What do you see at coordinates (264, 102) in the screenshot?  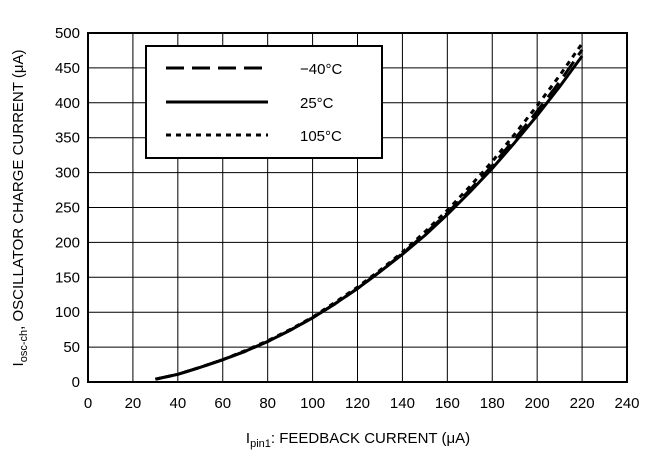 I see `legend: −40°C 25°C 105°C` at bounding box center [264, 102].